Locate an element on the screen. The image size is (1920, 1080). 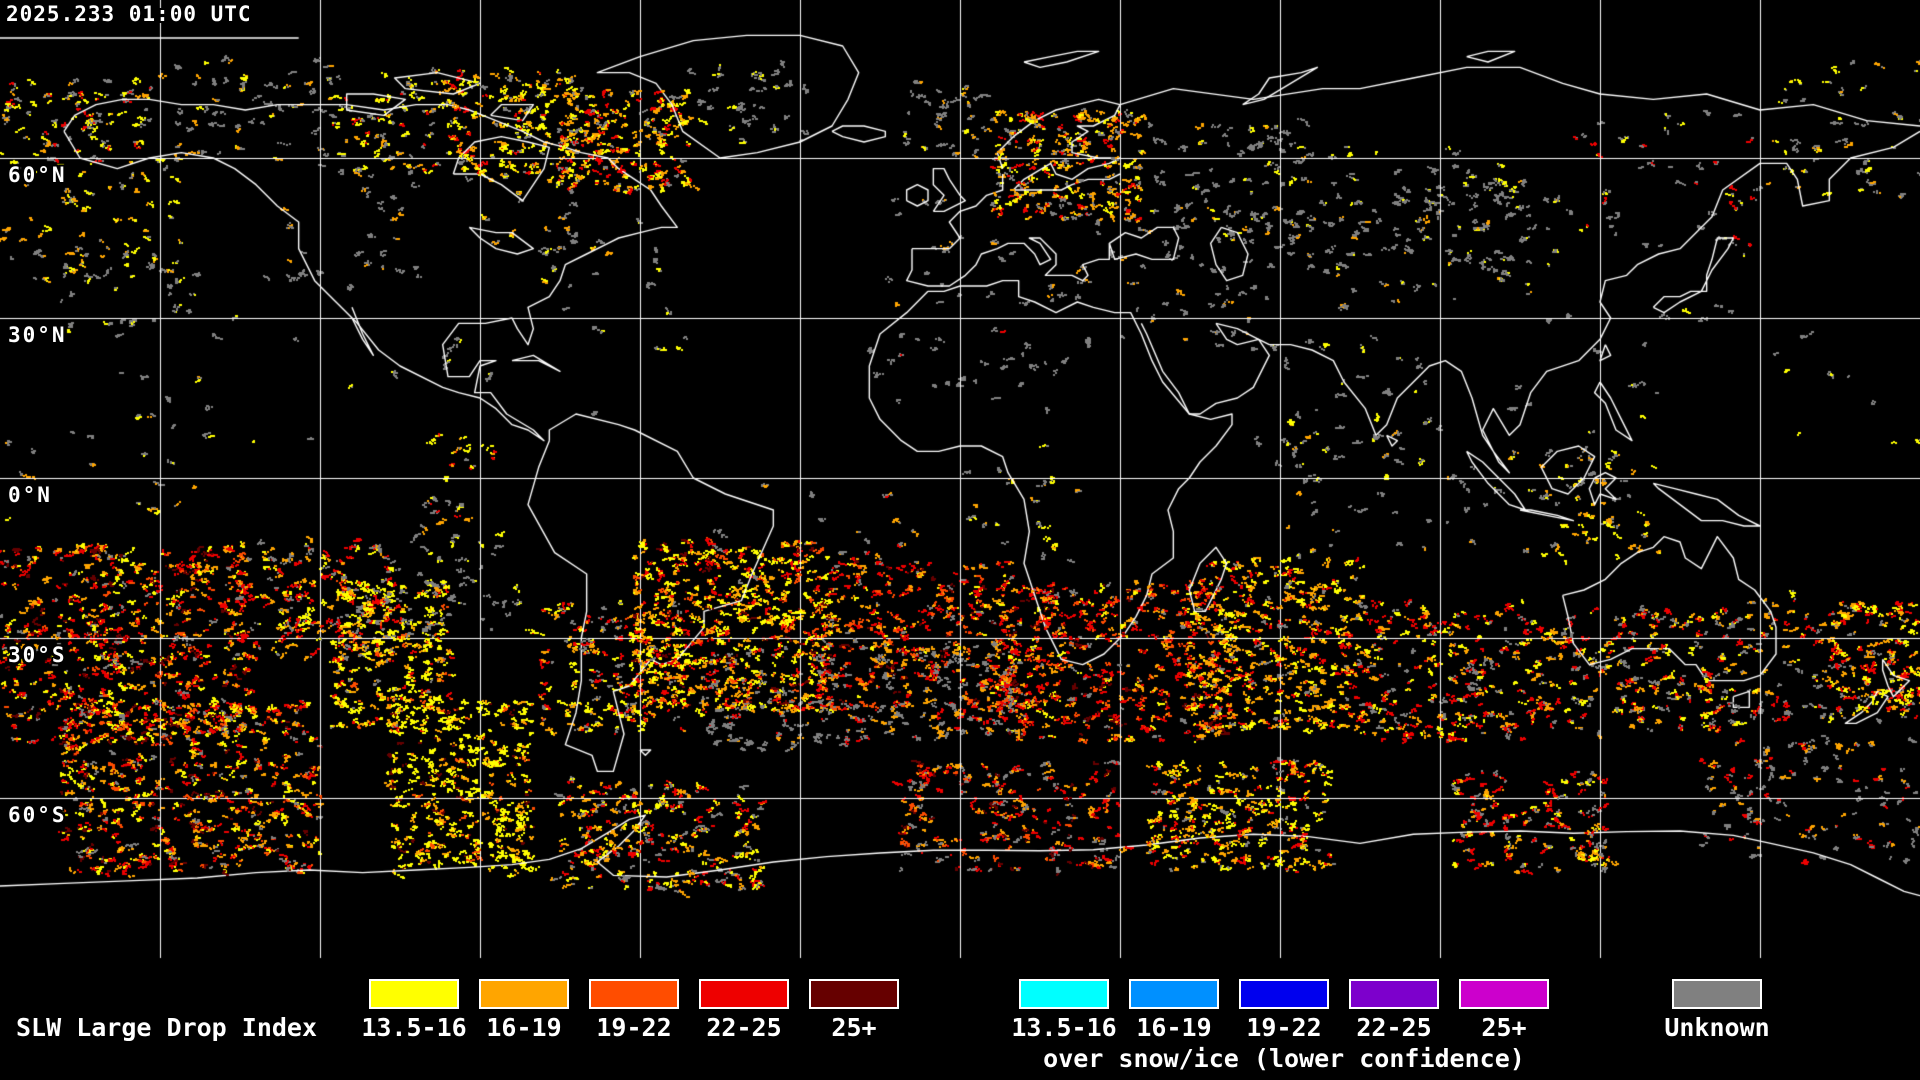
legend-label-standard-0: 13.5-16 is located at coordinates (414, 1027).